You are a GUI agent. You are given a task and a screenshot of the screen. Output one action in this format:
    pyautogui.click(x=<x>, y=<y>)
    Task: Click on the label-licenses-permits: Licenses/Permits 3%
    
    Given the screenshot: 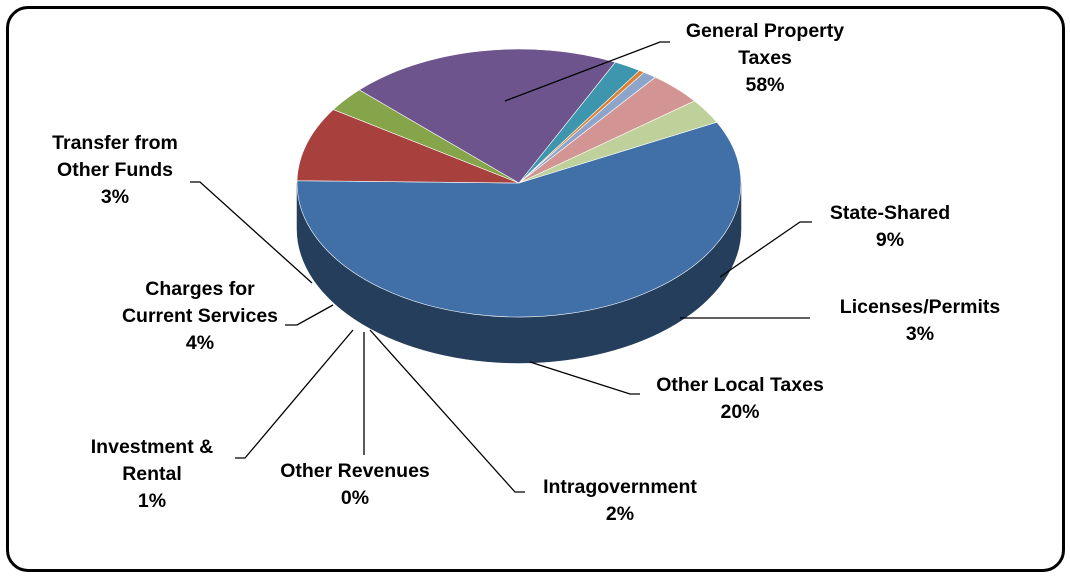 What is the action you would take?
    pyautogui.click(x=920, y=320)
    